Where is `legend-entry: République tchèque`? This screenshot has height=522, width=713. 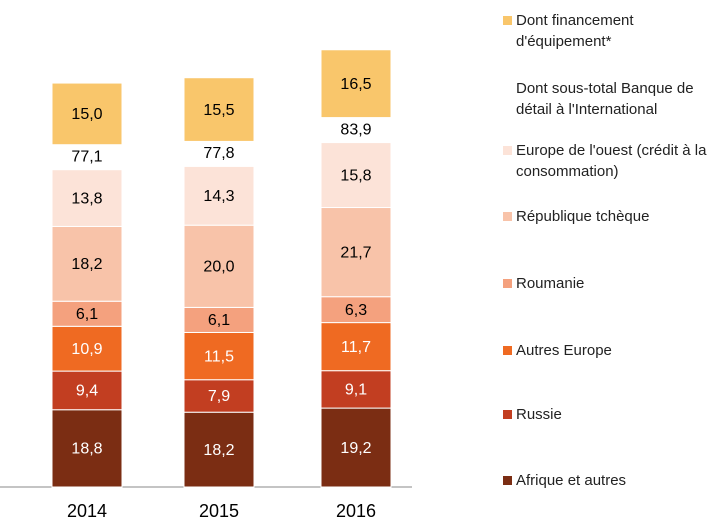 legend-entry: République tchèque is located at coordinates (608, 216).